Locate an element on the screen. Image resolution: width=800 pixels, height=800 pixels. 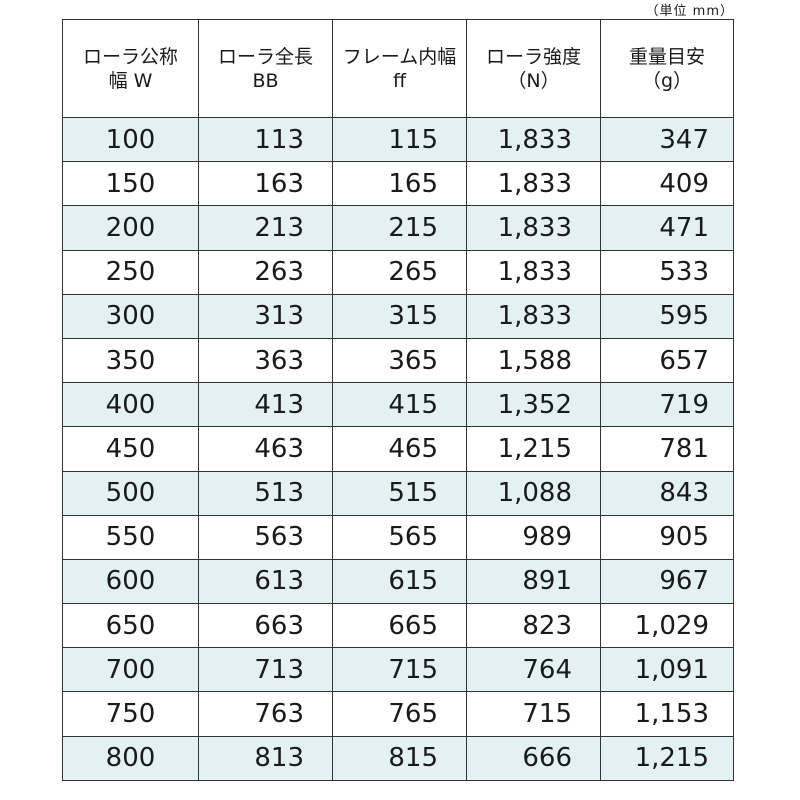
table-row: 400 413 415 1,352 719 is located at coordinates (398, 405).